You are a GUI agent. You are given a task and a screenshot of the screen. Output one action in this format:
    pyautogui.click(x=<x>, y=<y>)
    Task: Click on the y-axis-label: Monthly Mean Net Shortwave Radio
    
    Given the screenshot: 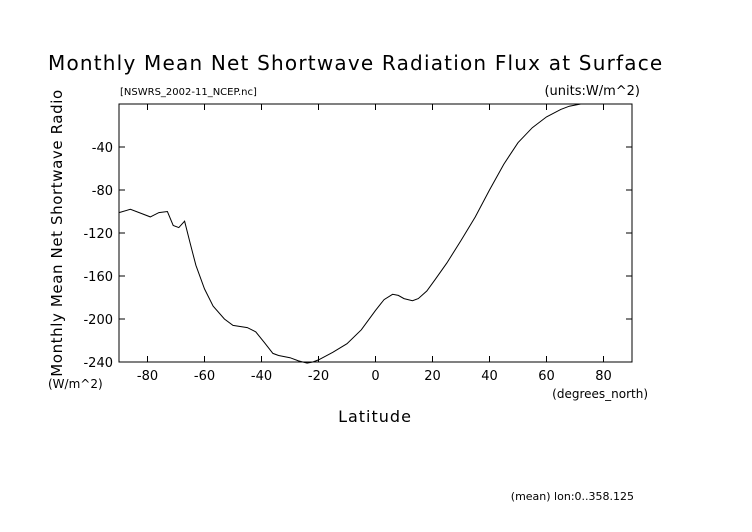 What is the action you would take?
    pyautogui.click(x=57, y=233)
    